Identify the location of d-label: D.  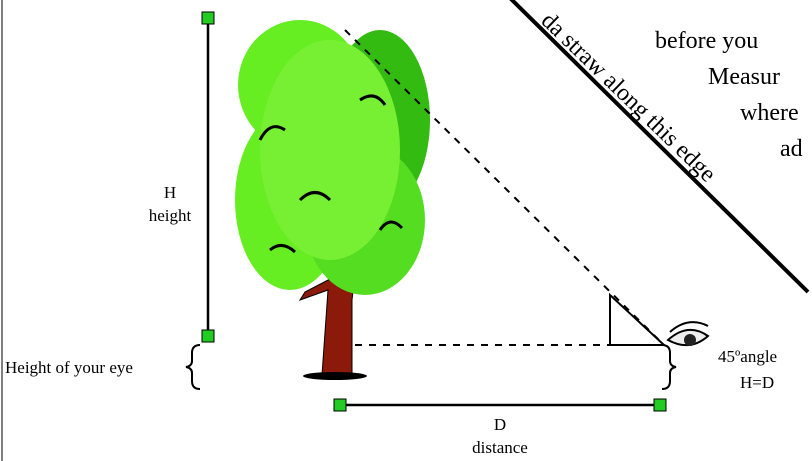
(500, 424).